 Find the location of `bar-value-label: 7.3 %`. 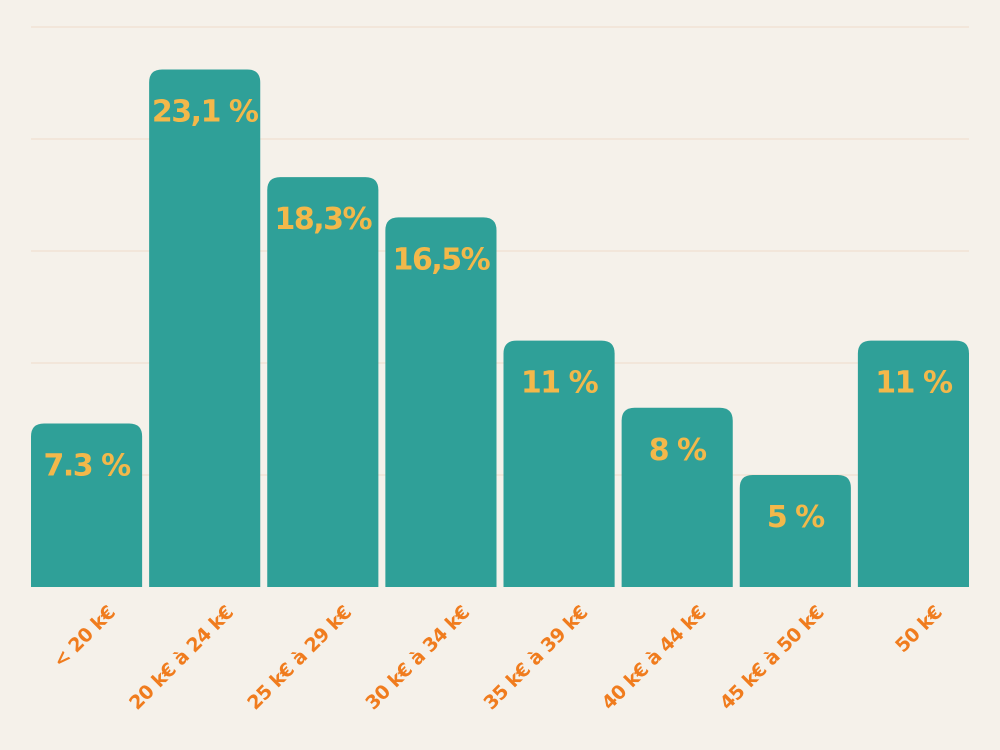

bar-value-label: 7.3 % is located at coordinates (87, 465).